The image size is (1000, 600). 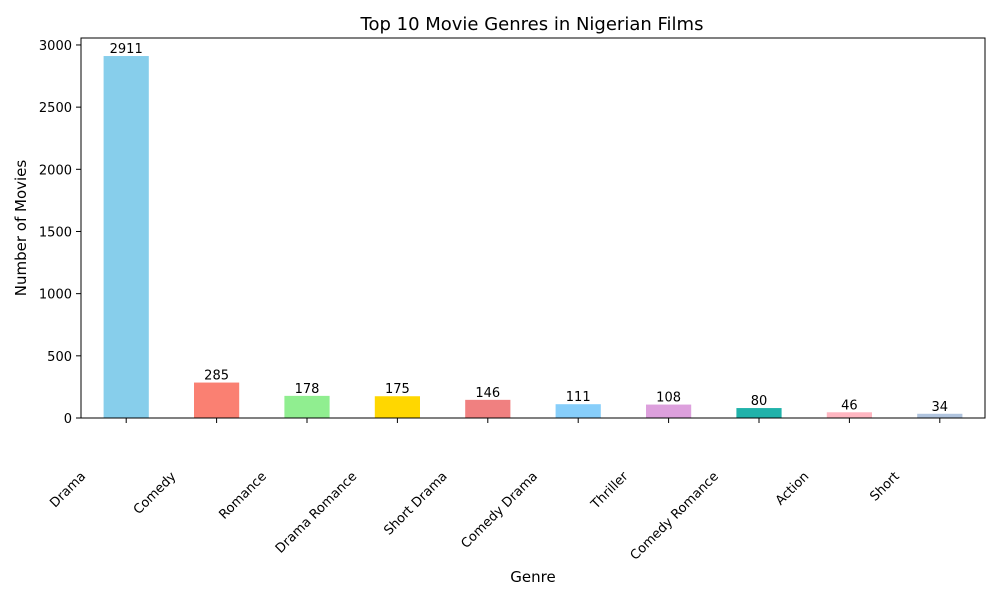 What do you see at coordinates (499, 510) in the screenshot?
I see `x-tick-label: Comedy Drama` at bounding box center [499, 510].